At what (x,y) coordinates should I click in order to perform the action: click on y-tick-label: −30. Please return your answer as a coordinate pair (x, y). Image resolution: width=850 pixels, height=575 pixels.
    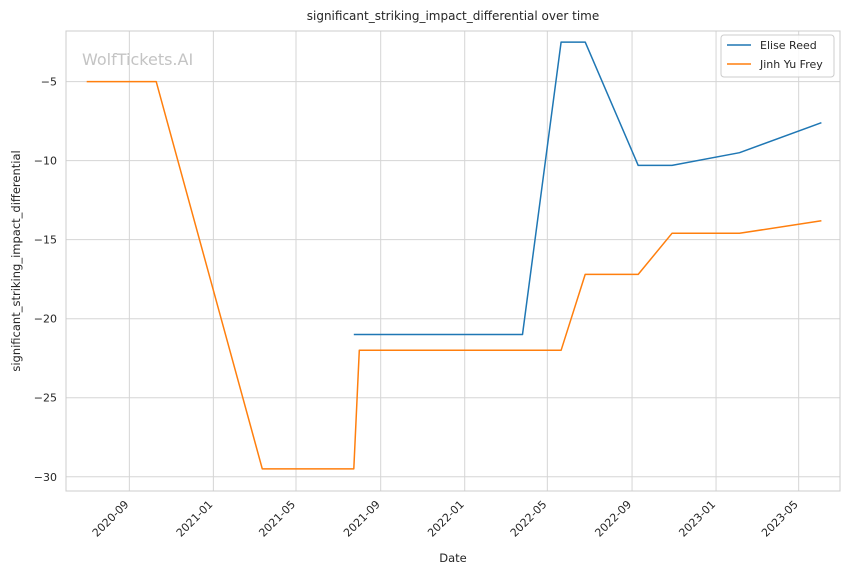
    Looking at the image, I should click on (45, 477).